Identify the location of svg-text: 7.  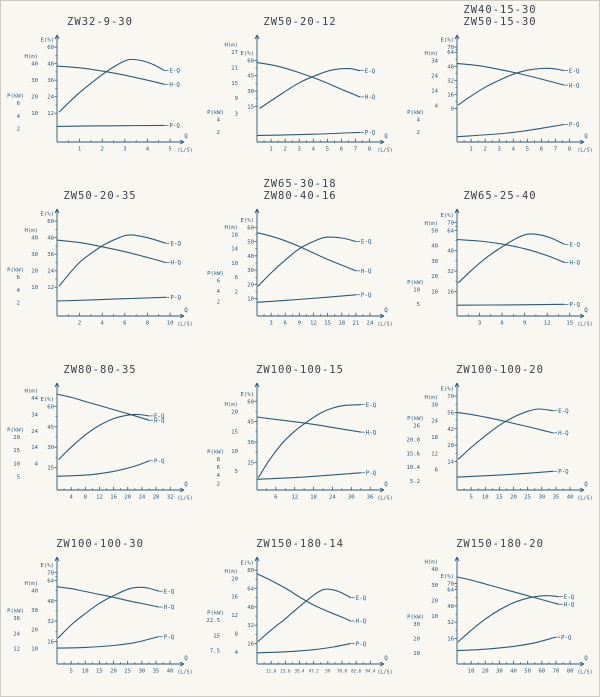
(555, 150).